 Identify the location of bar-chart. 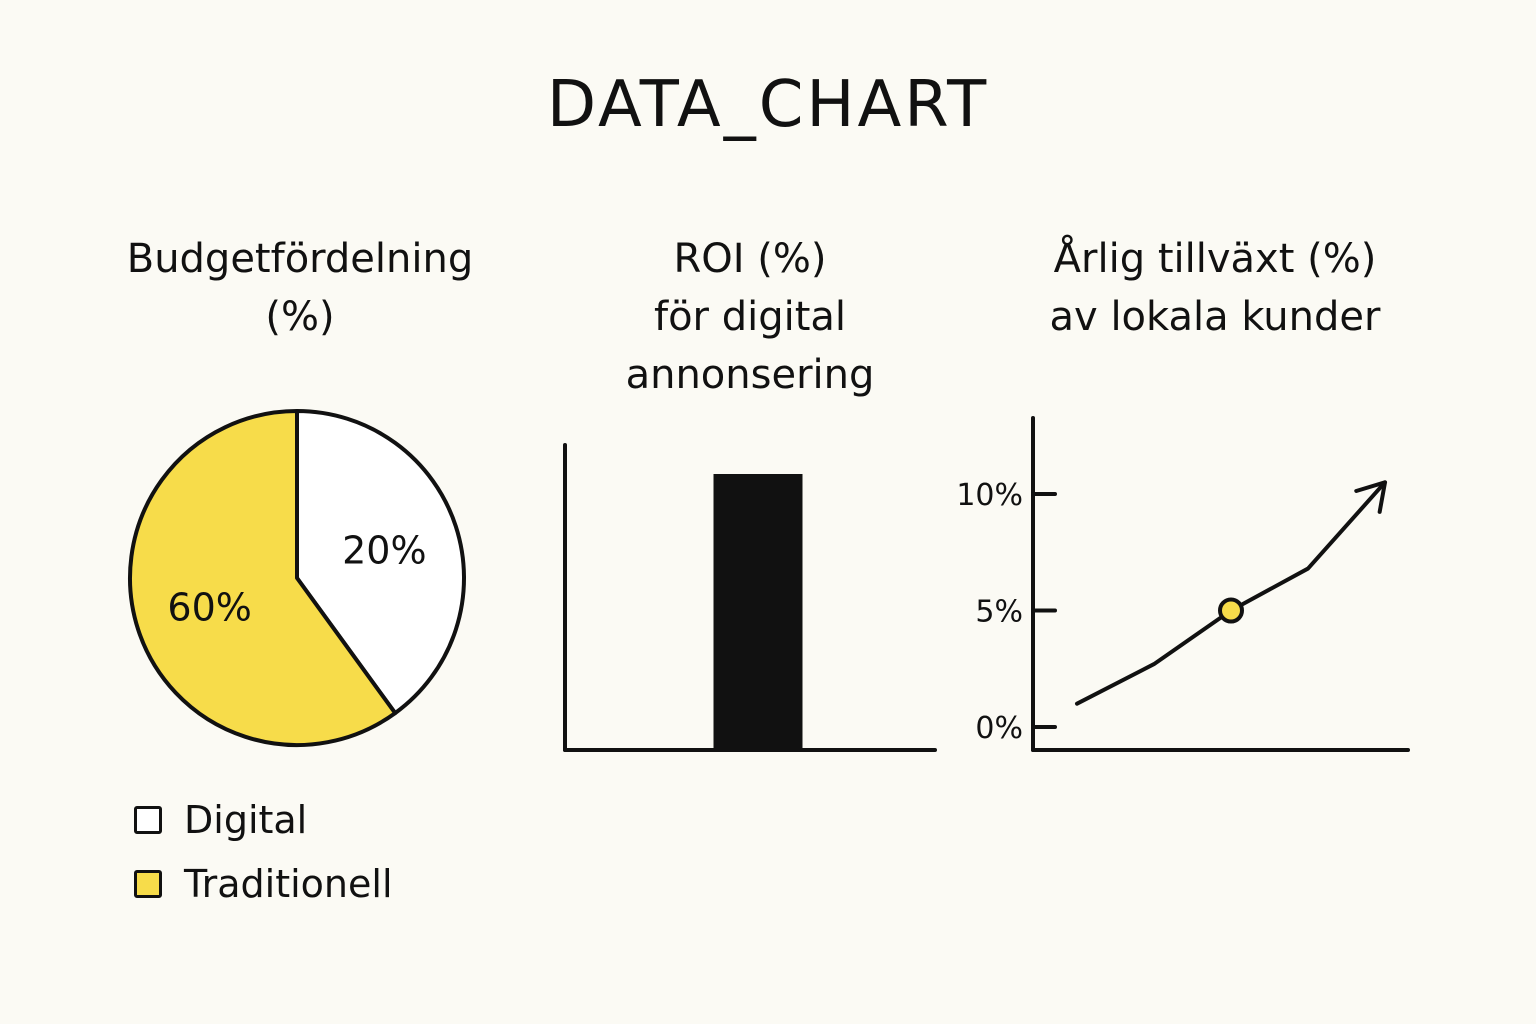
(750, 597).